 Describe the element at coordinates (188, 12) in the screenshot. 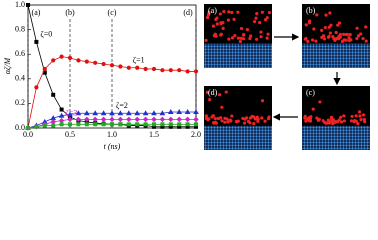

I see `time-marker-label: (d)` at that location.